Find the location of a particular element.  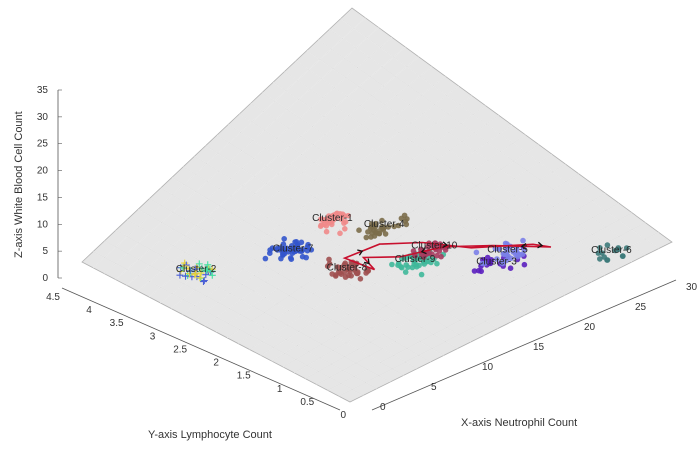

y-tick-label: 4.5 is located at coordinates (53, 297).